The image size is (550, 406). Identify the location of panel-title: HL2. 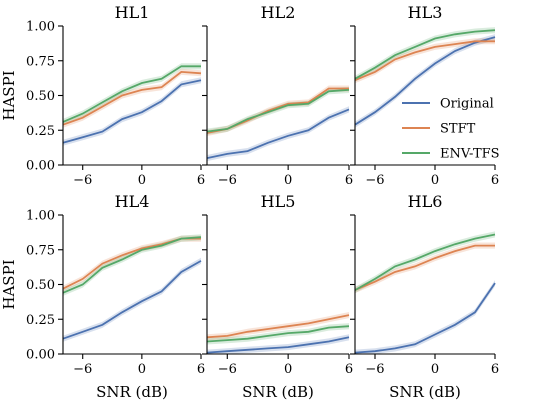
(278, 12).